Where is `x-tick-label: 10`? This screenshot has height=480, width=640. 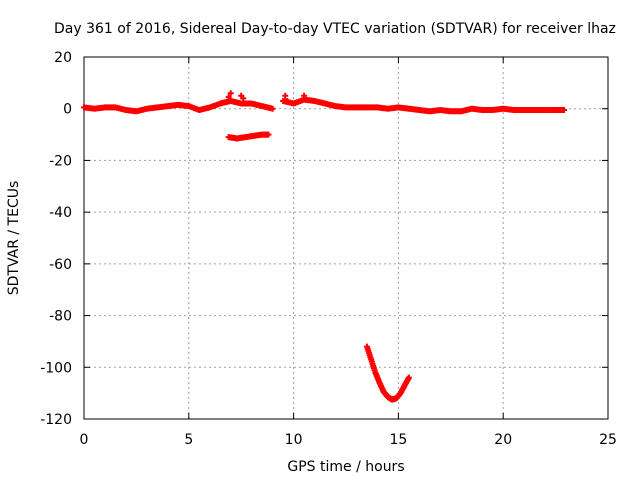
x-tick-label: 10 is located at coordinates (294, 440).